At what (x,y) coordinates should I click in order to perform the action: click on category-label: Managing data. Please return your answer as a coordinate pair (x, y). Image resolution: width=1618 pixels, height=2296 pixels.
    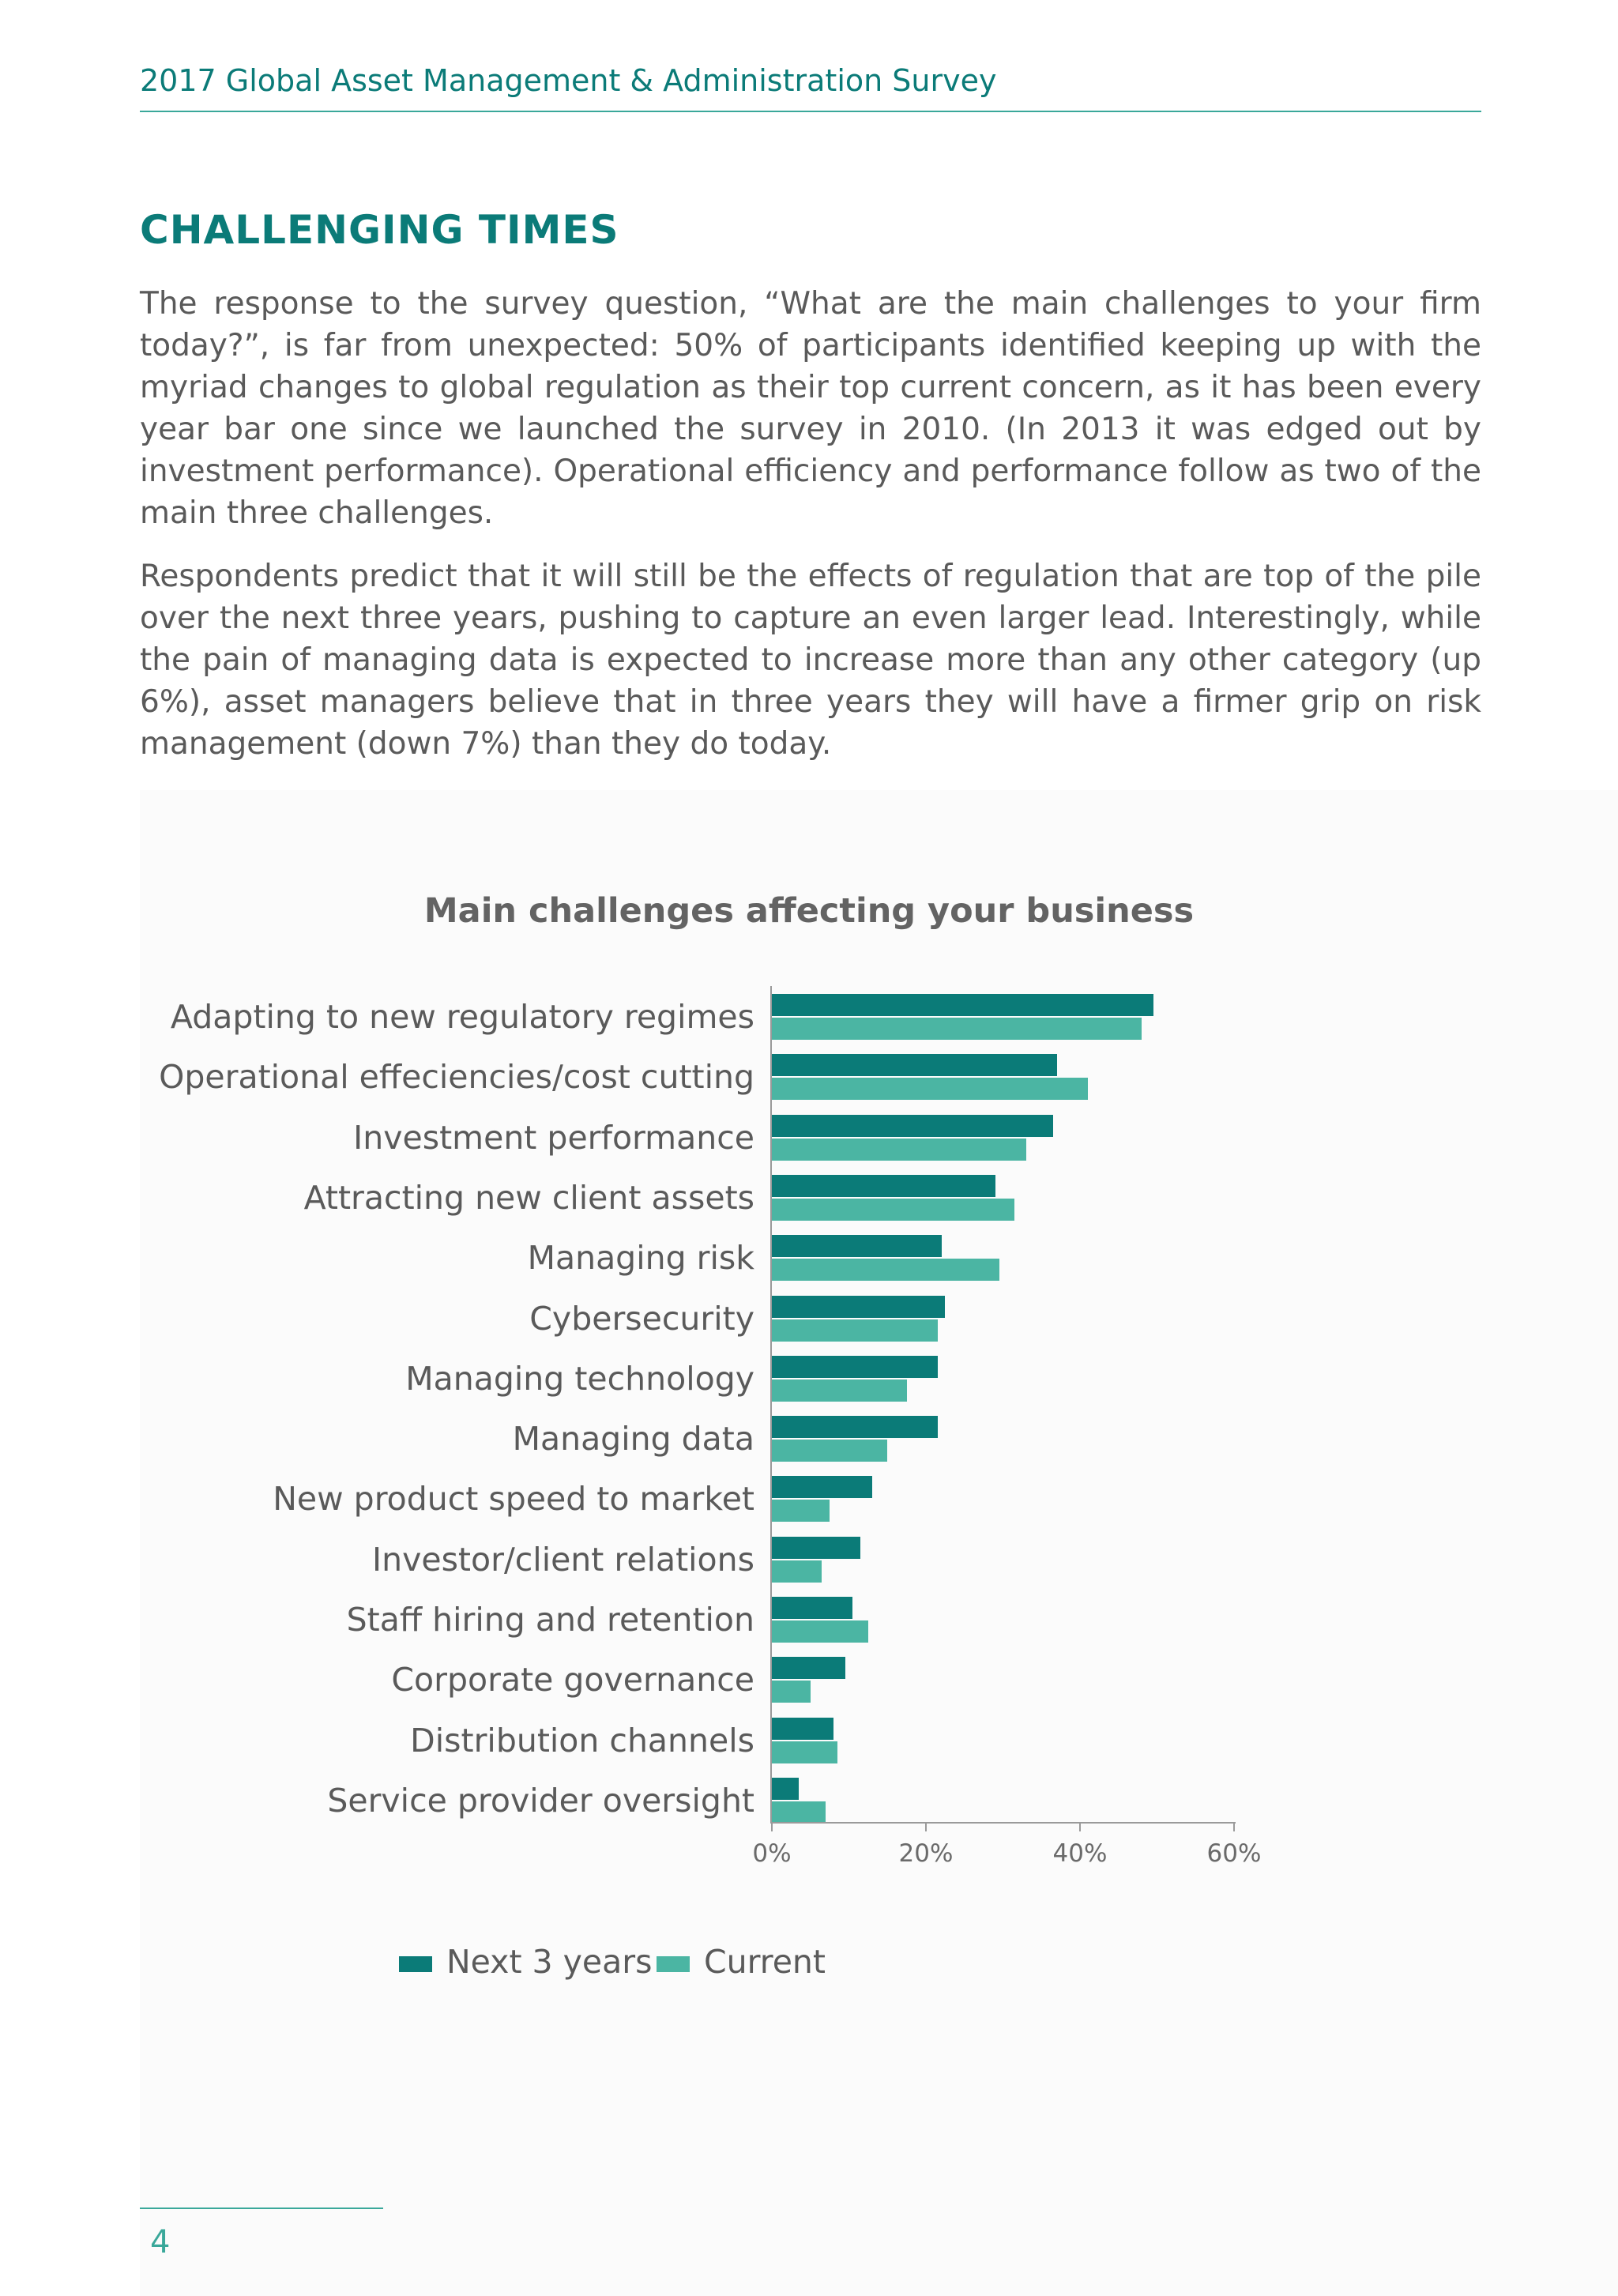
    Looking at the image, I should click on (633, 1440).